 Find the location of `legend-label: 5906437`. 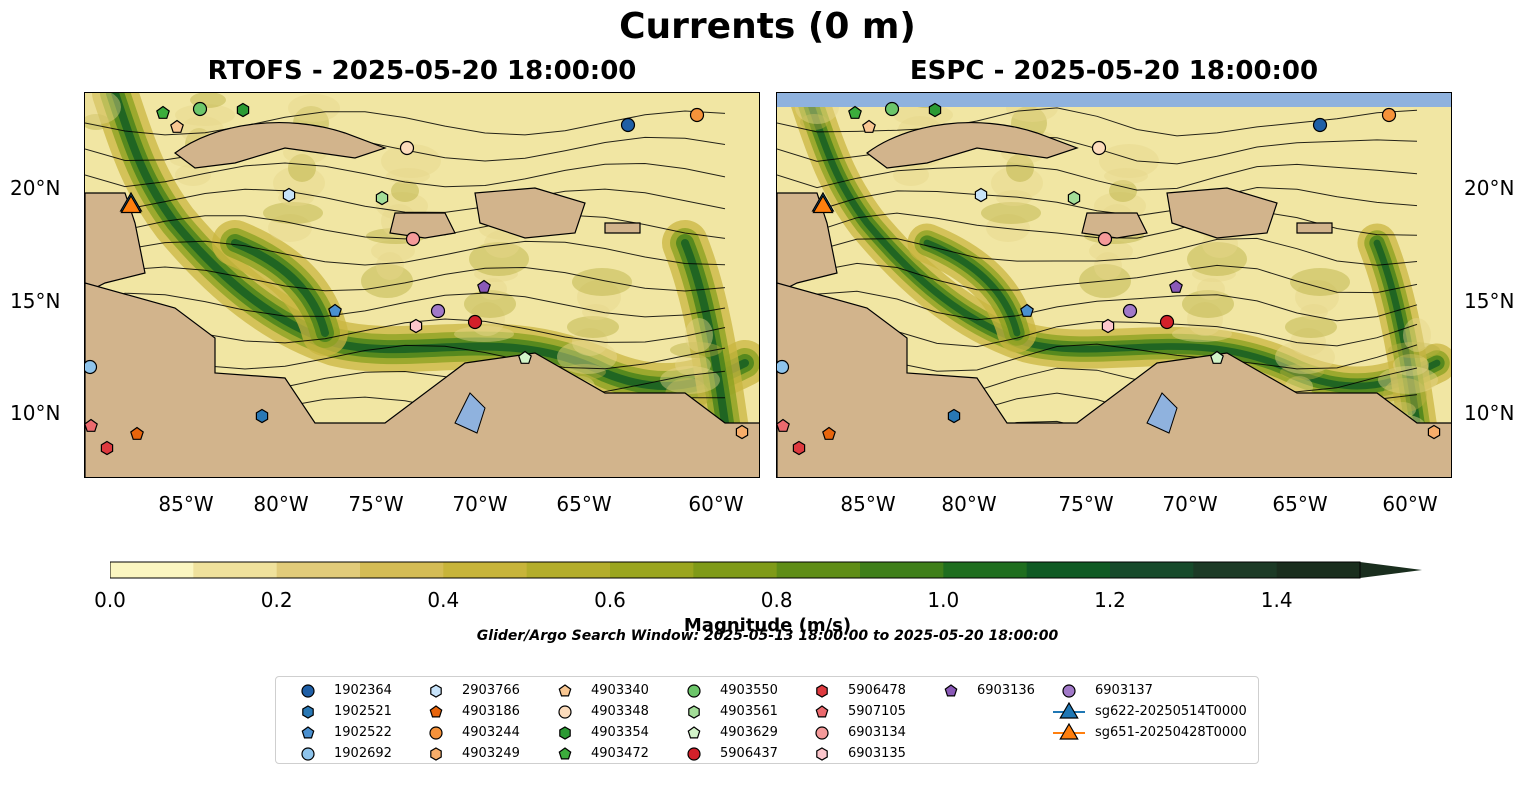

legend-label: 5906437 is located at coordinates (749, 753).